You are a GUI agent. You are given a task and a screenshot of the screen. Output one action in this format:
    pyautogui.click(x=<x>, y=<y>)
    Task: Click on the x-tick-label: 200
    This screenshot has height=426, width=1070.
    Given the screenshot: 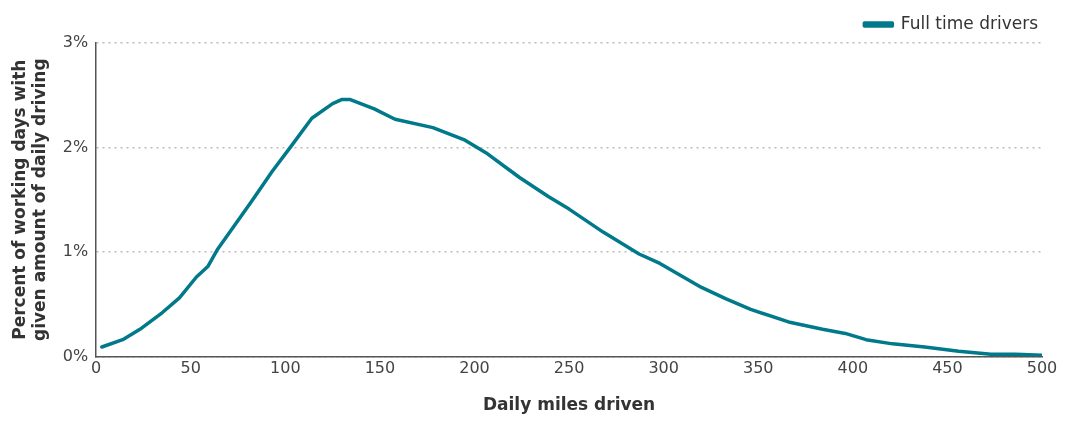 What is the action you would take?
    pyautogui.click(x=474, y=368)
    